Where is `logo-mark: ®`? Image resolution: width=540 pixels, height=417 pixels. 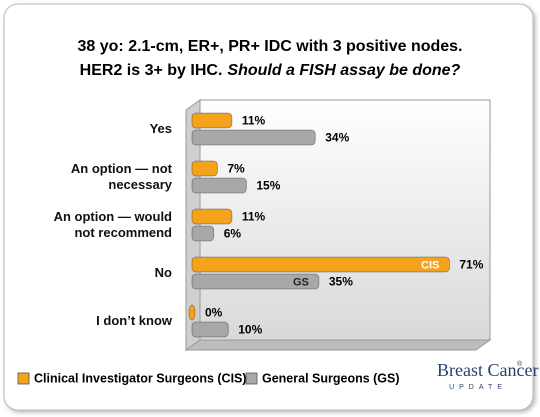
logo-mark: ® is located at coordinates (520, 364).